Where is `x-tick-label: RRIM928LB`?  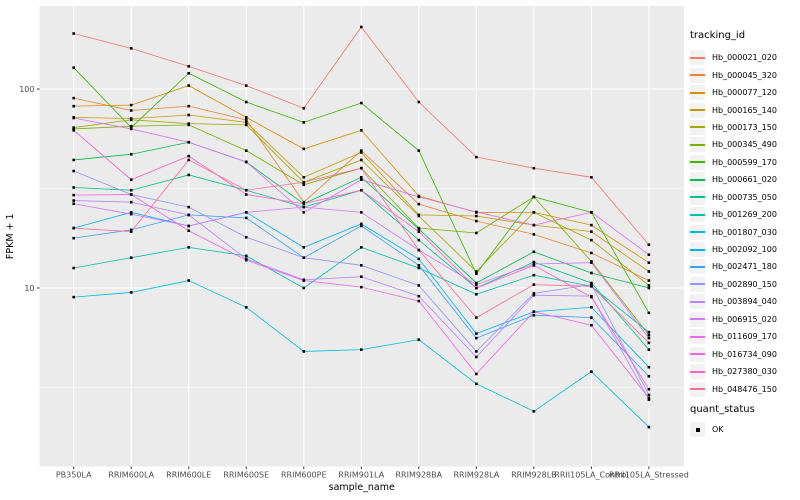 x-tick-label: RRIM928LB is located at coordinates (534, 475).